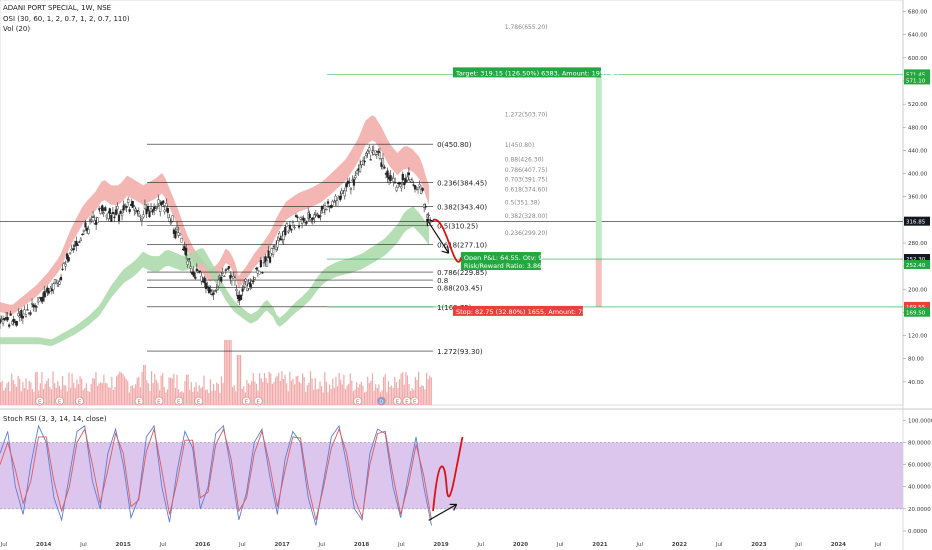 Image resolution: width=932 pixels, height=550 pixels. Describe the element at coordinates (381, 401) in the screenshot. I see `earnings-marker: D` at that location.